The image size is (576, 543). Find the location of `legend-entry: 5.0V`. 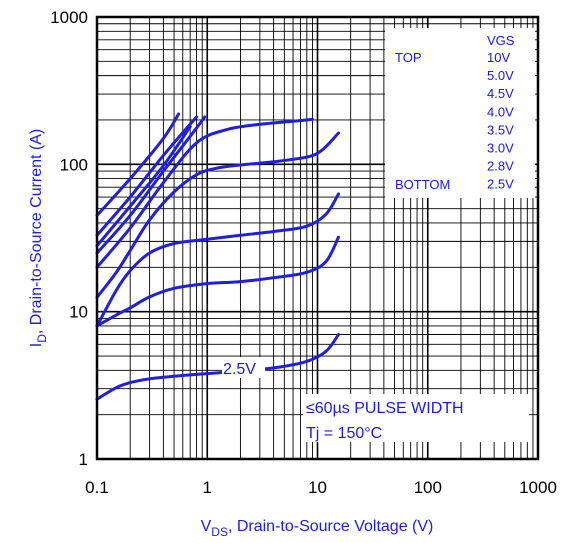

legend-entry: 5.0V is located at coordinates (500, 75).